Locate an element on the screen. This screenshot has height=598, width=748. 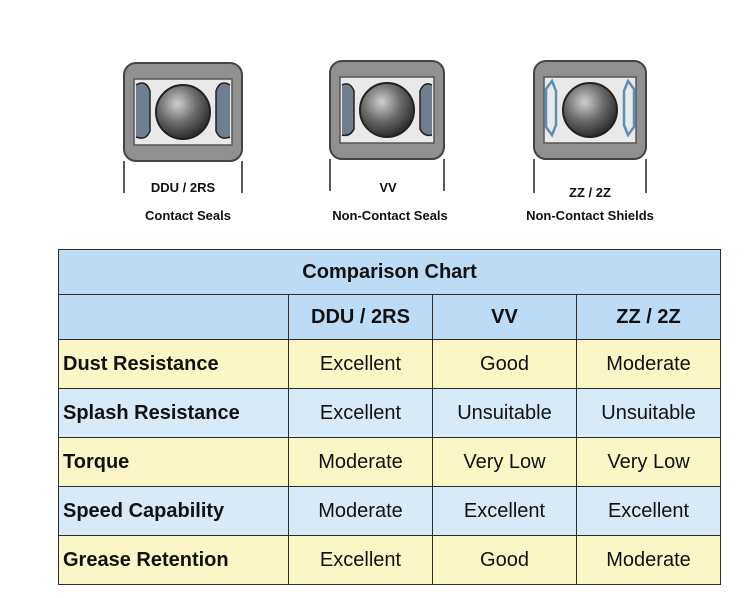
table-header-row: DDU / 2RS VV ZZ / 2Z is located at coordinates (390, 317).